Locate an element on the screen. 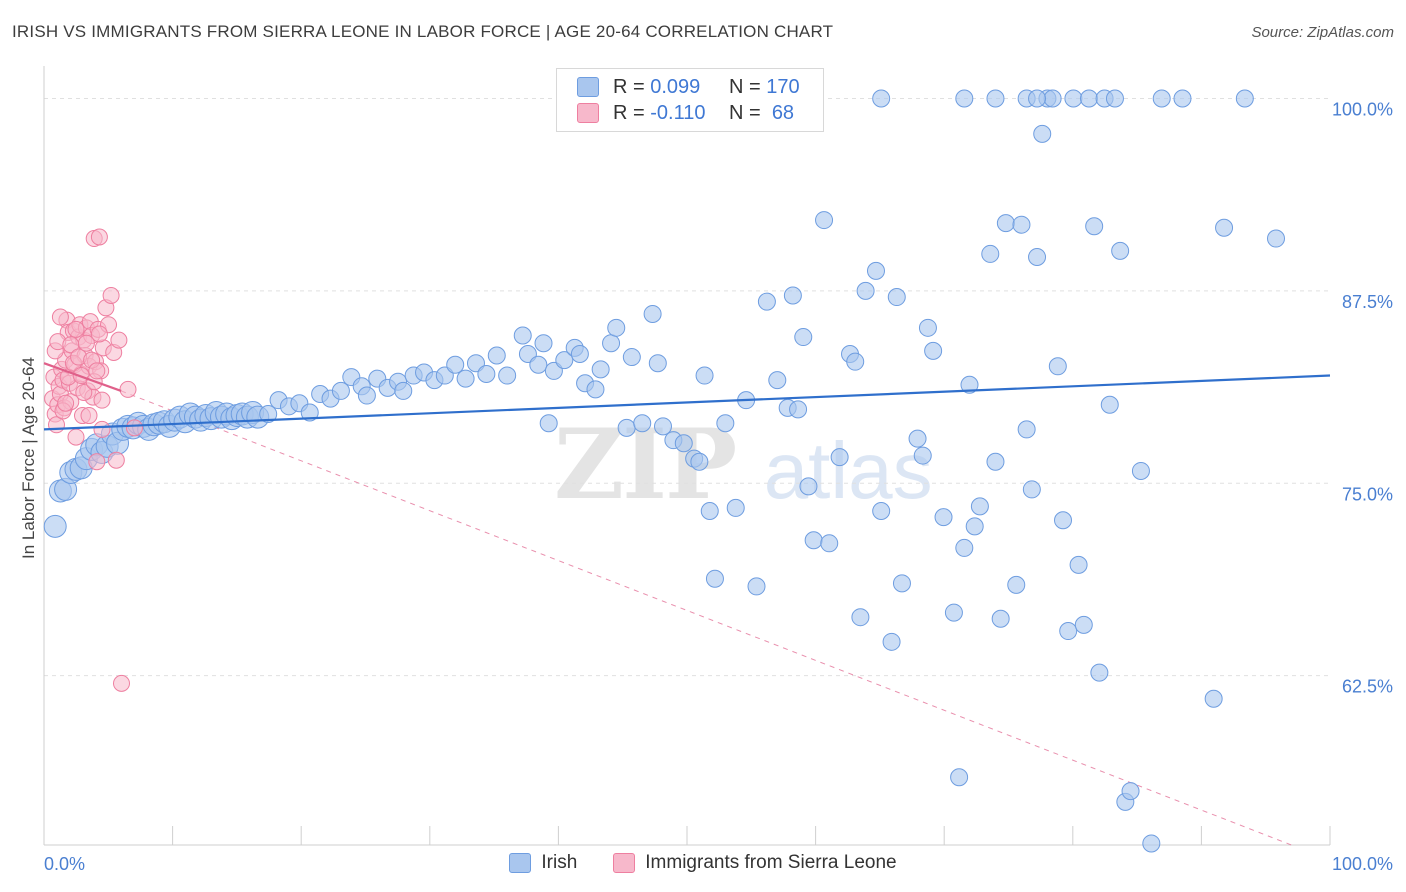 Image resolution: width=1406 pixels, height=892 pixels. legend-swatch-irish is located at coordinates (520, 863).